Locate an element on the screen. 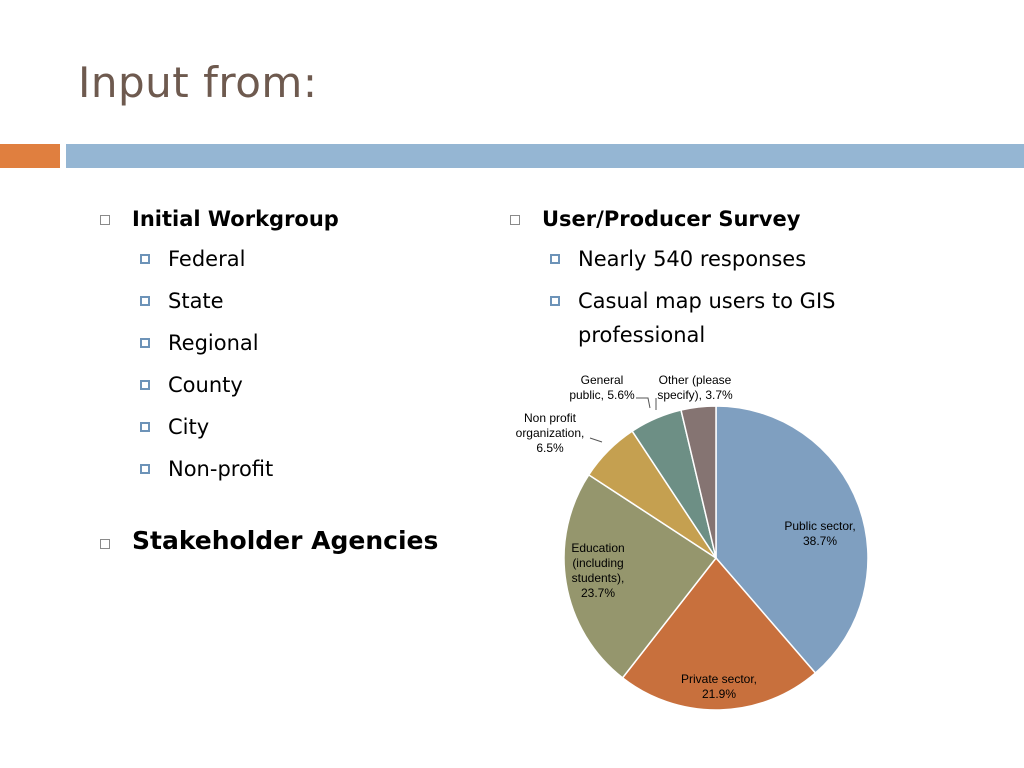  bullet-city: City is located at coordinates (286, 427).